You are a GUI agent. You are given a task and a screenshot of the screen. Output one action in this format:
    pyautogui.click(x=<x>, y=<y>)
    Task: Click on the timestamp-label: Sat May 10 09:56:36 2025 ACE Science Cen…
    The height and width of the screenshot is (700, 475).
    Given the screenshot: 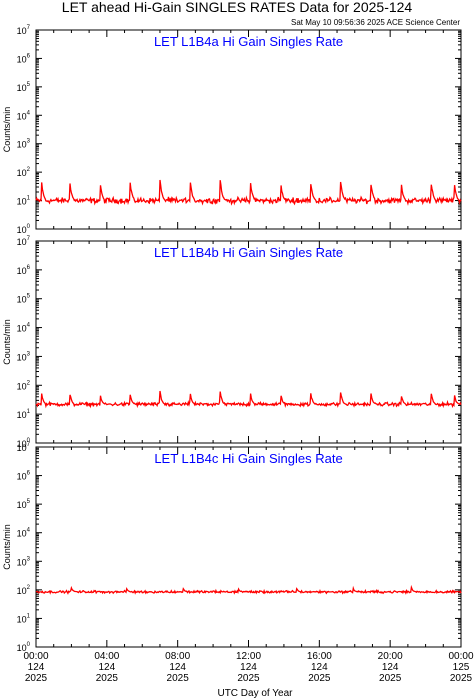 What is the action you would take?
    pyautogui.click(x=375, y=22)
    